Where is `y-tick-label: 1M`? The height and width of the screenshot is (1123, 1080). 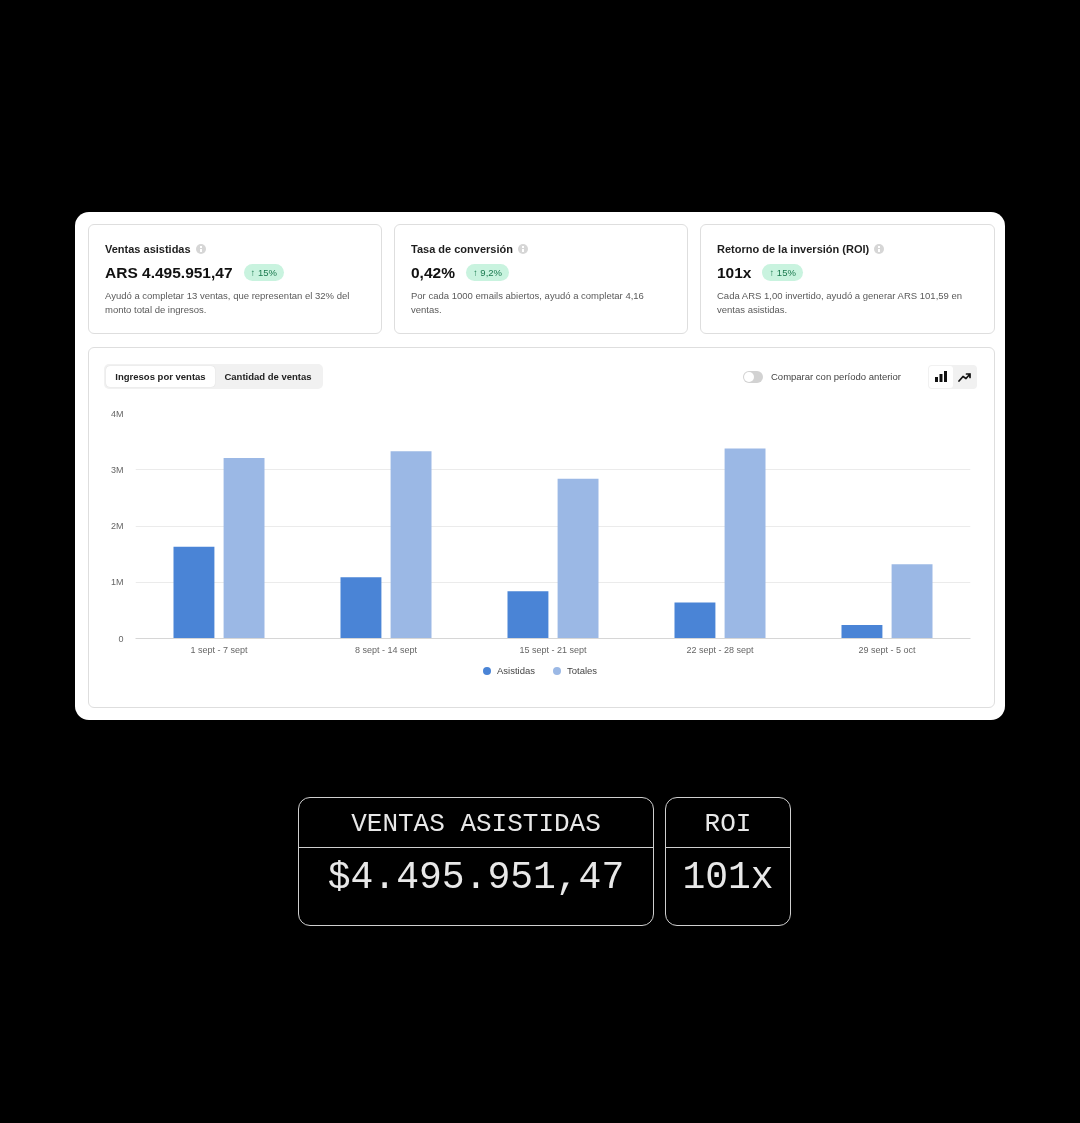
y-tick-label: 1M is located at coordinates (117, 582).